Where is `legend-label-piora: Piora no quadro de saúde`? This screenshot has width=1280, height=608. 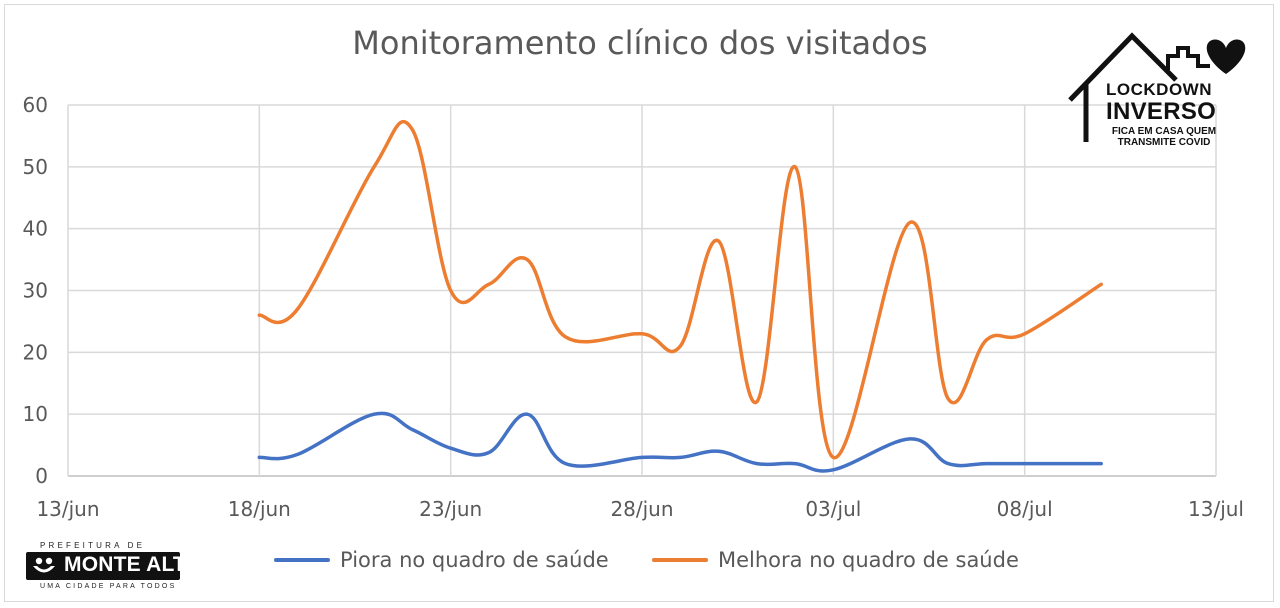 legend-label-piora: Piora no quadro de saúde is located at coordinates (474, 560).